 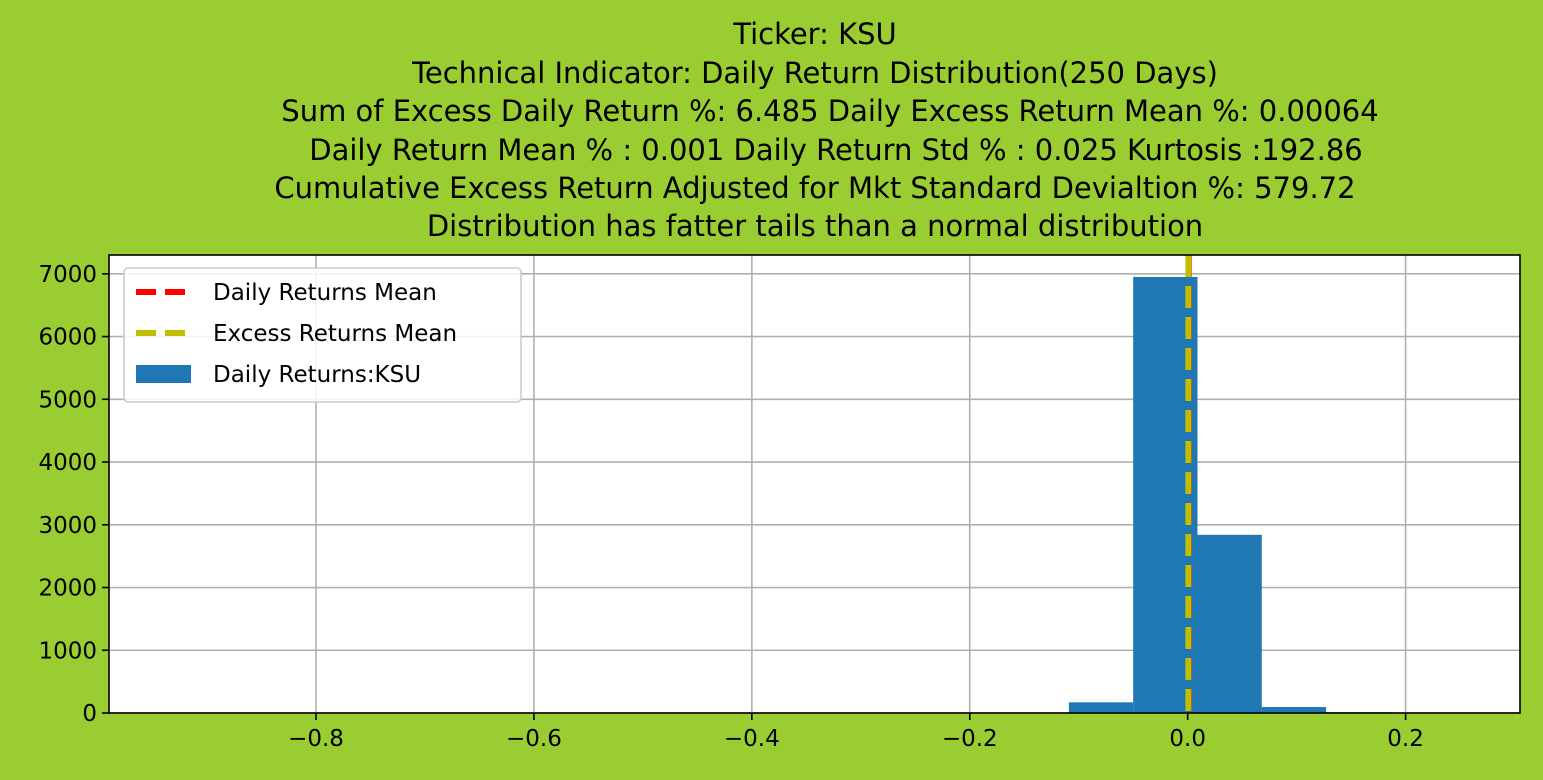 I want to click on y-tick-label: 2000, so click(x=67, y=589).